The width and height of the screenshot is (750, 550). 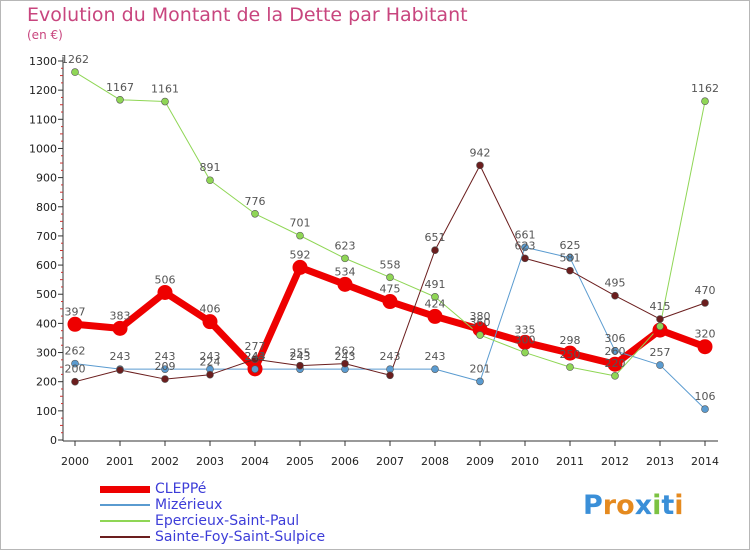 What do you see at coordinates (46, 178) in the screenshot?
I see `y-tick-label: 900` at bounding box center [46, 178].